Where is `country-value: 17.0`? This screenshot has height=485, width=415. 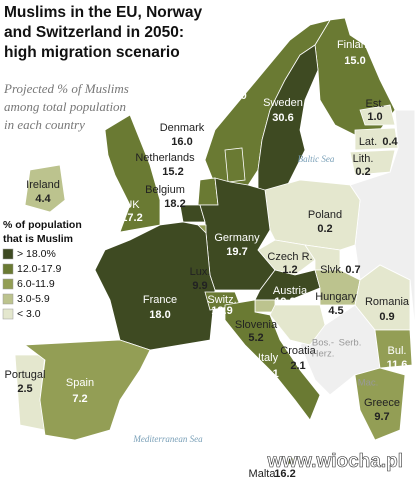 country-value: 17.0 is located at coordinates (235, 96).